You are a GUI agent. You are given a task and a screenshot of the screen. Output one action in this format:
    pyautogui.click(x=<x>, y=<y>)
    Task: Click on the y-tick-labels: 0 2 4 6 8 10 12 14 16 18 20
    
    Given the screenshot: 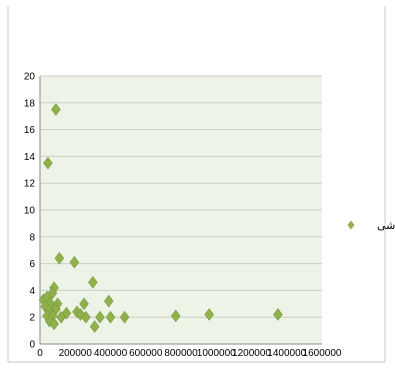 What is the action you would take?
    pyautogui.click(x=30, y=211)
    